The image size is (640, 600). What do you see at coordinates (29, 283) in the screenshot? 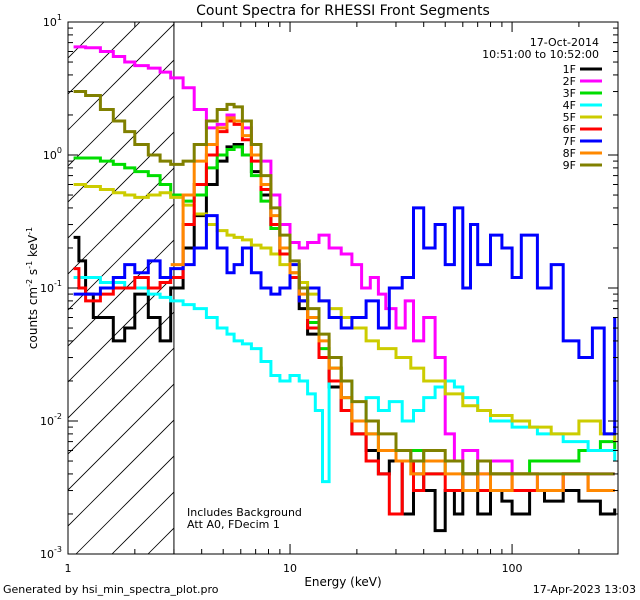
I see `y-label-exp-1: -2` at bounding box center [29, 283].